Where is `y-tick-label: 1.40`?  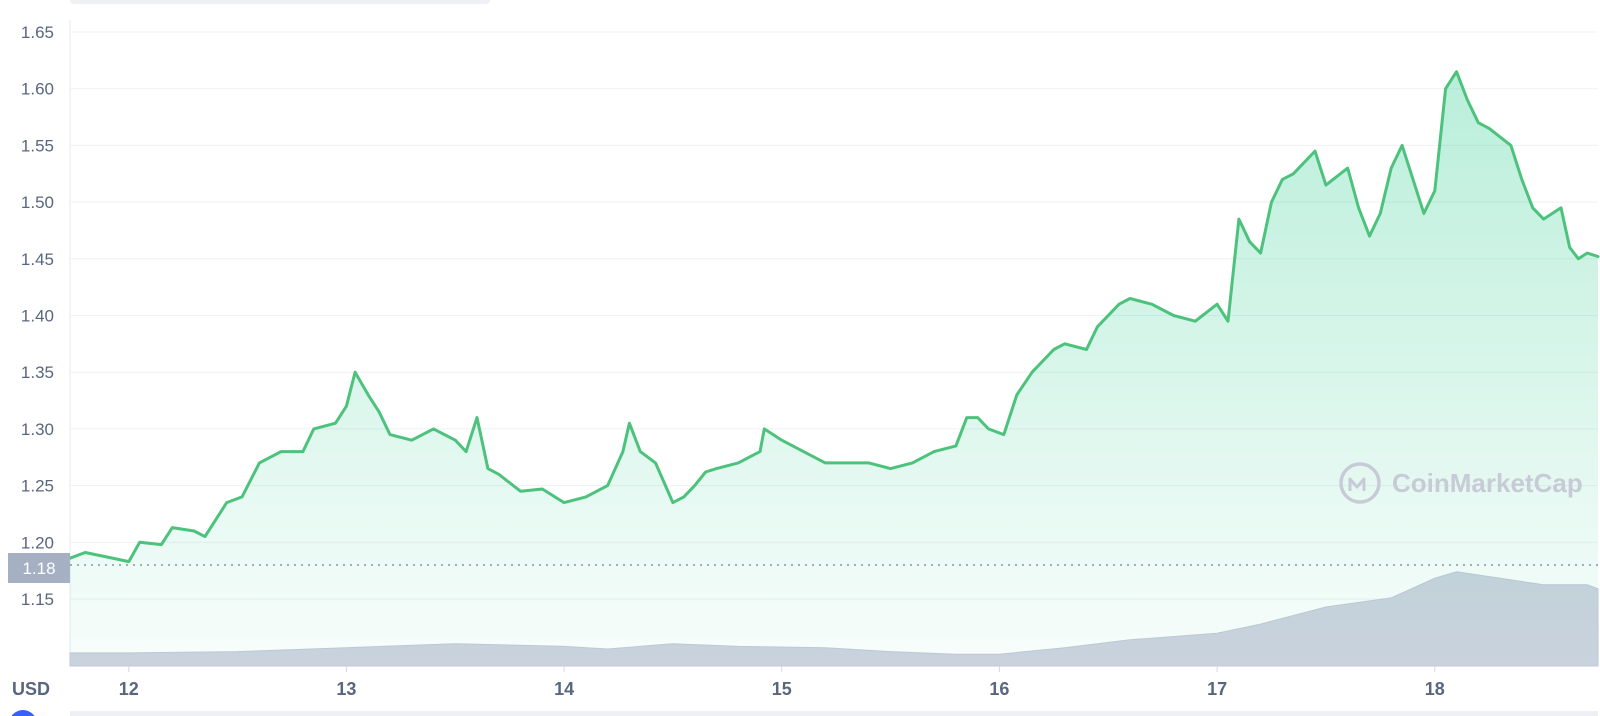 y-tick-label: 1.40 is located at coordinates (37, 316).